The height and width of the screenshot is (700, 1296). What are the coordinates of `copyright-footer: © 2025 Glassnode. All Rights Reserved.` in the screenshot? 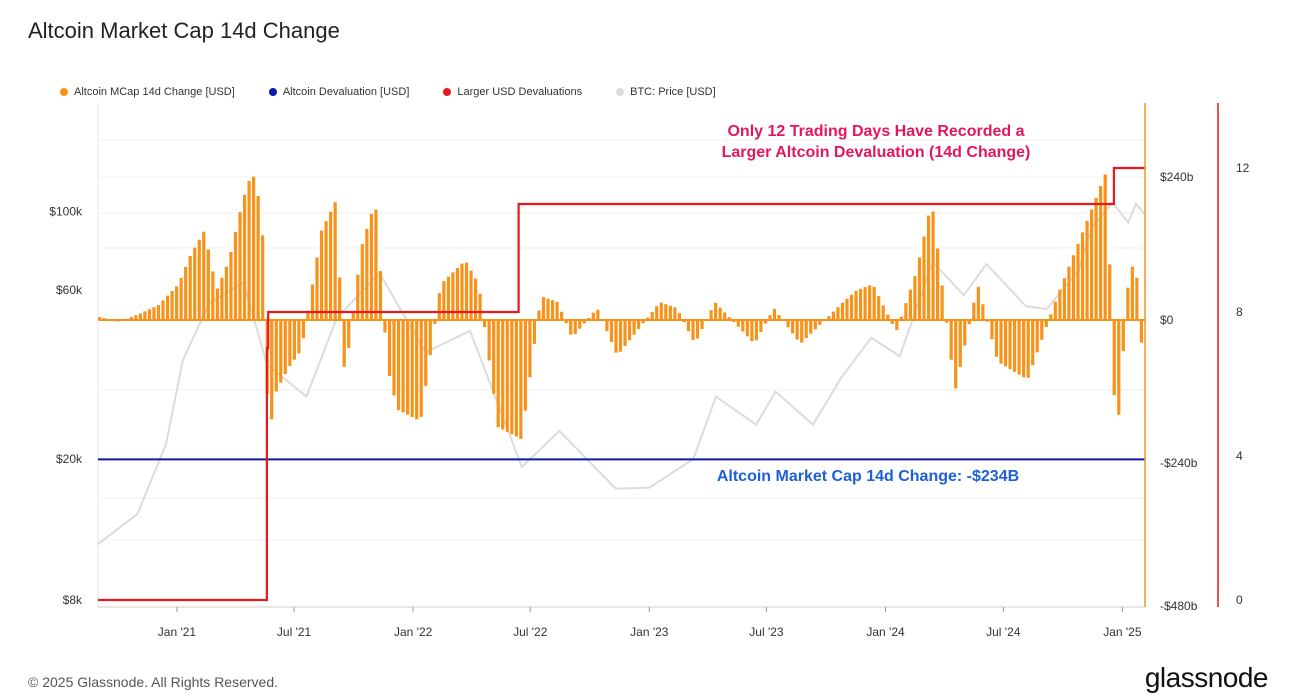 It's located at (153, 682).